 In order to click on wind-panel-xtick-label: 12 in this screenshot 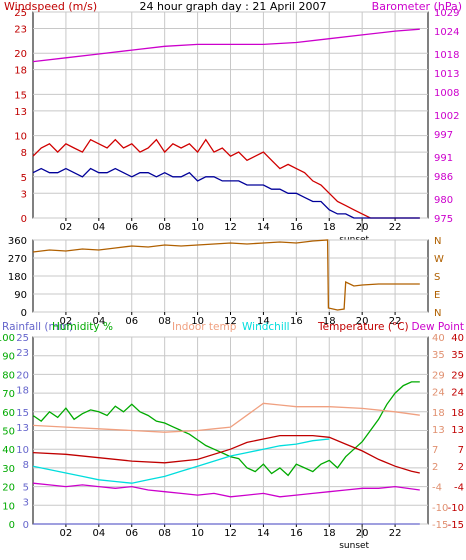, I will do `click(230, 227)`.